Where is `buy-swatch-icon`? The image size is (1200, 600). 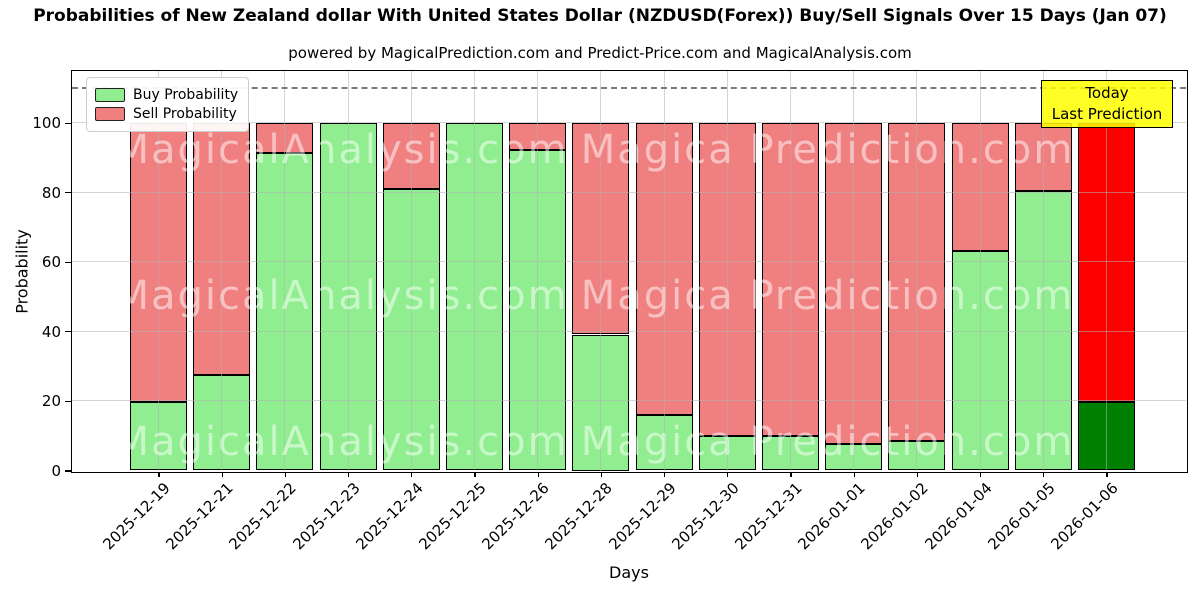 buy-swatch-icon is located at coordinates (110, 95).